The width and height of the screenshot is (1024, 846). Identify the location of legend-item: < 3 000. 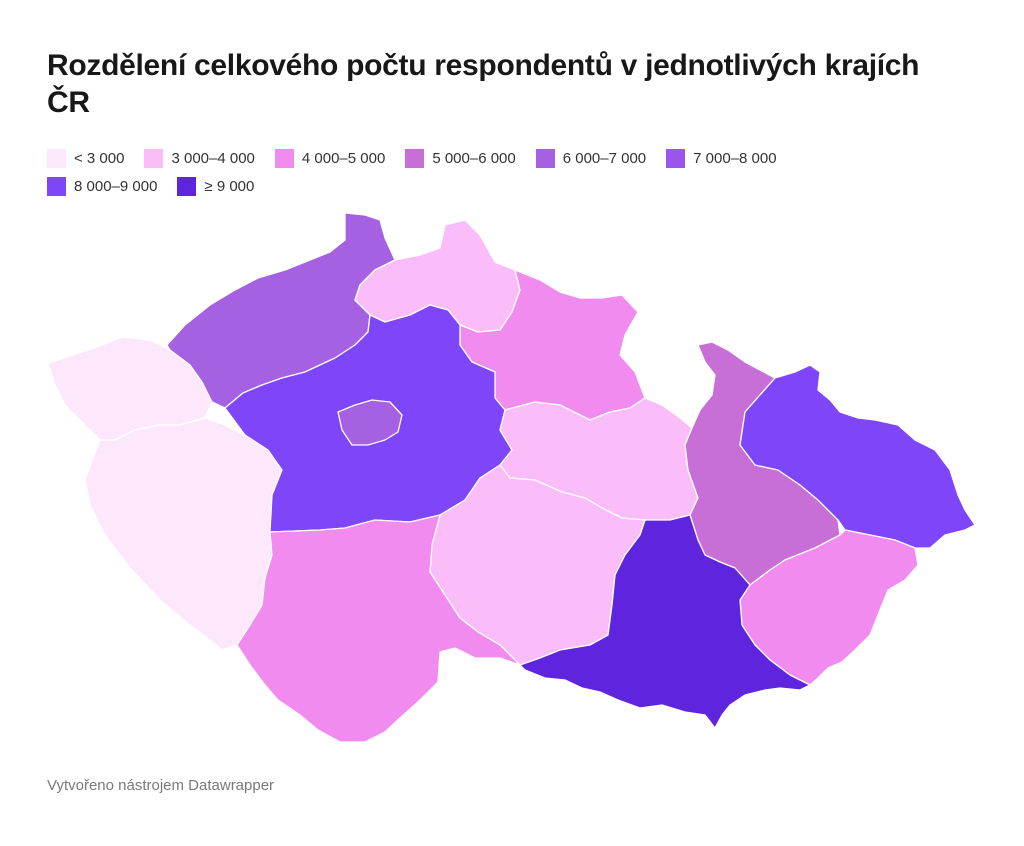
(86, 158).